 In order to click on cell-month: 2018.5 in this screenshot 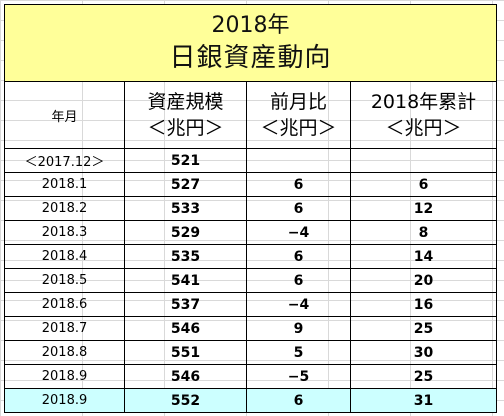, I will do `click(64, 280)`.